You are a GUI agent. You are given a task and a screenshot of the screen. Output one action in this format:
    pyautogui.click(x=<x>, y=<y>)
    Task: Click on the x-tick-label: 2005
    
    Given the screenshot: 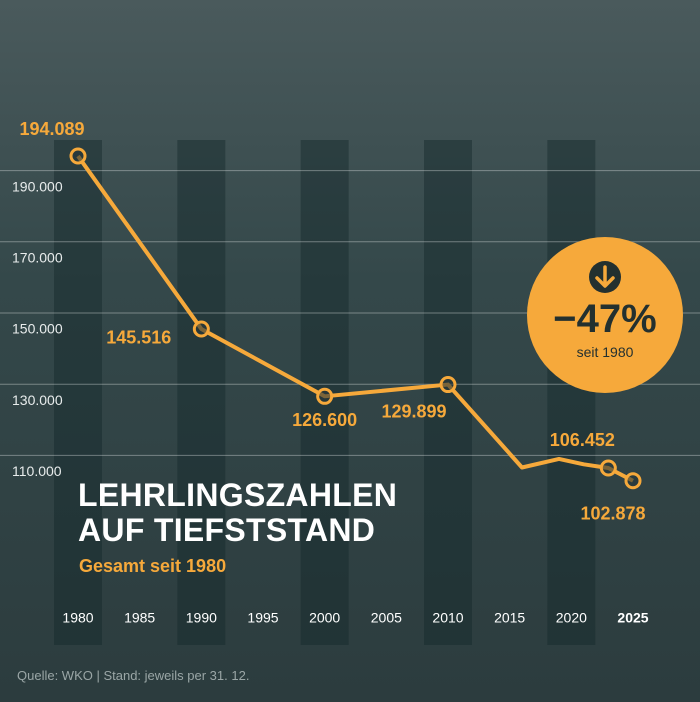 What is the action you would take?
    pyautogui.click(x=386, y=618)
    